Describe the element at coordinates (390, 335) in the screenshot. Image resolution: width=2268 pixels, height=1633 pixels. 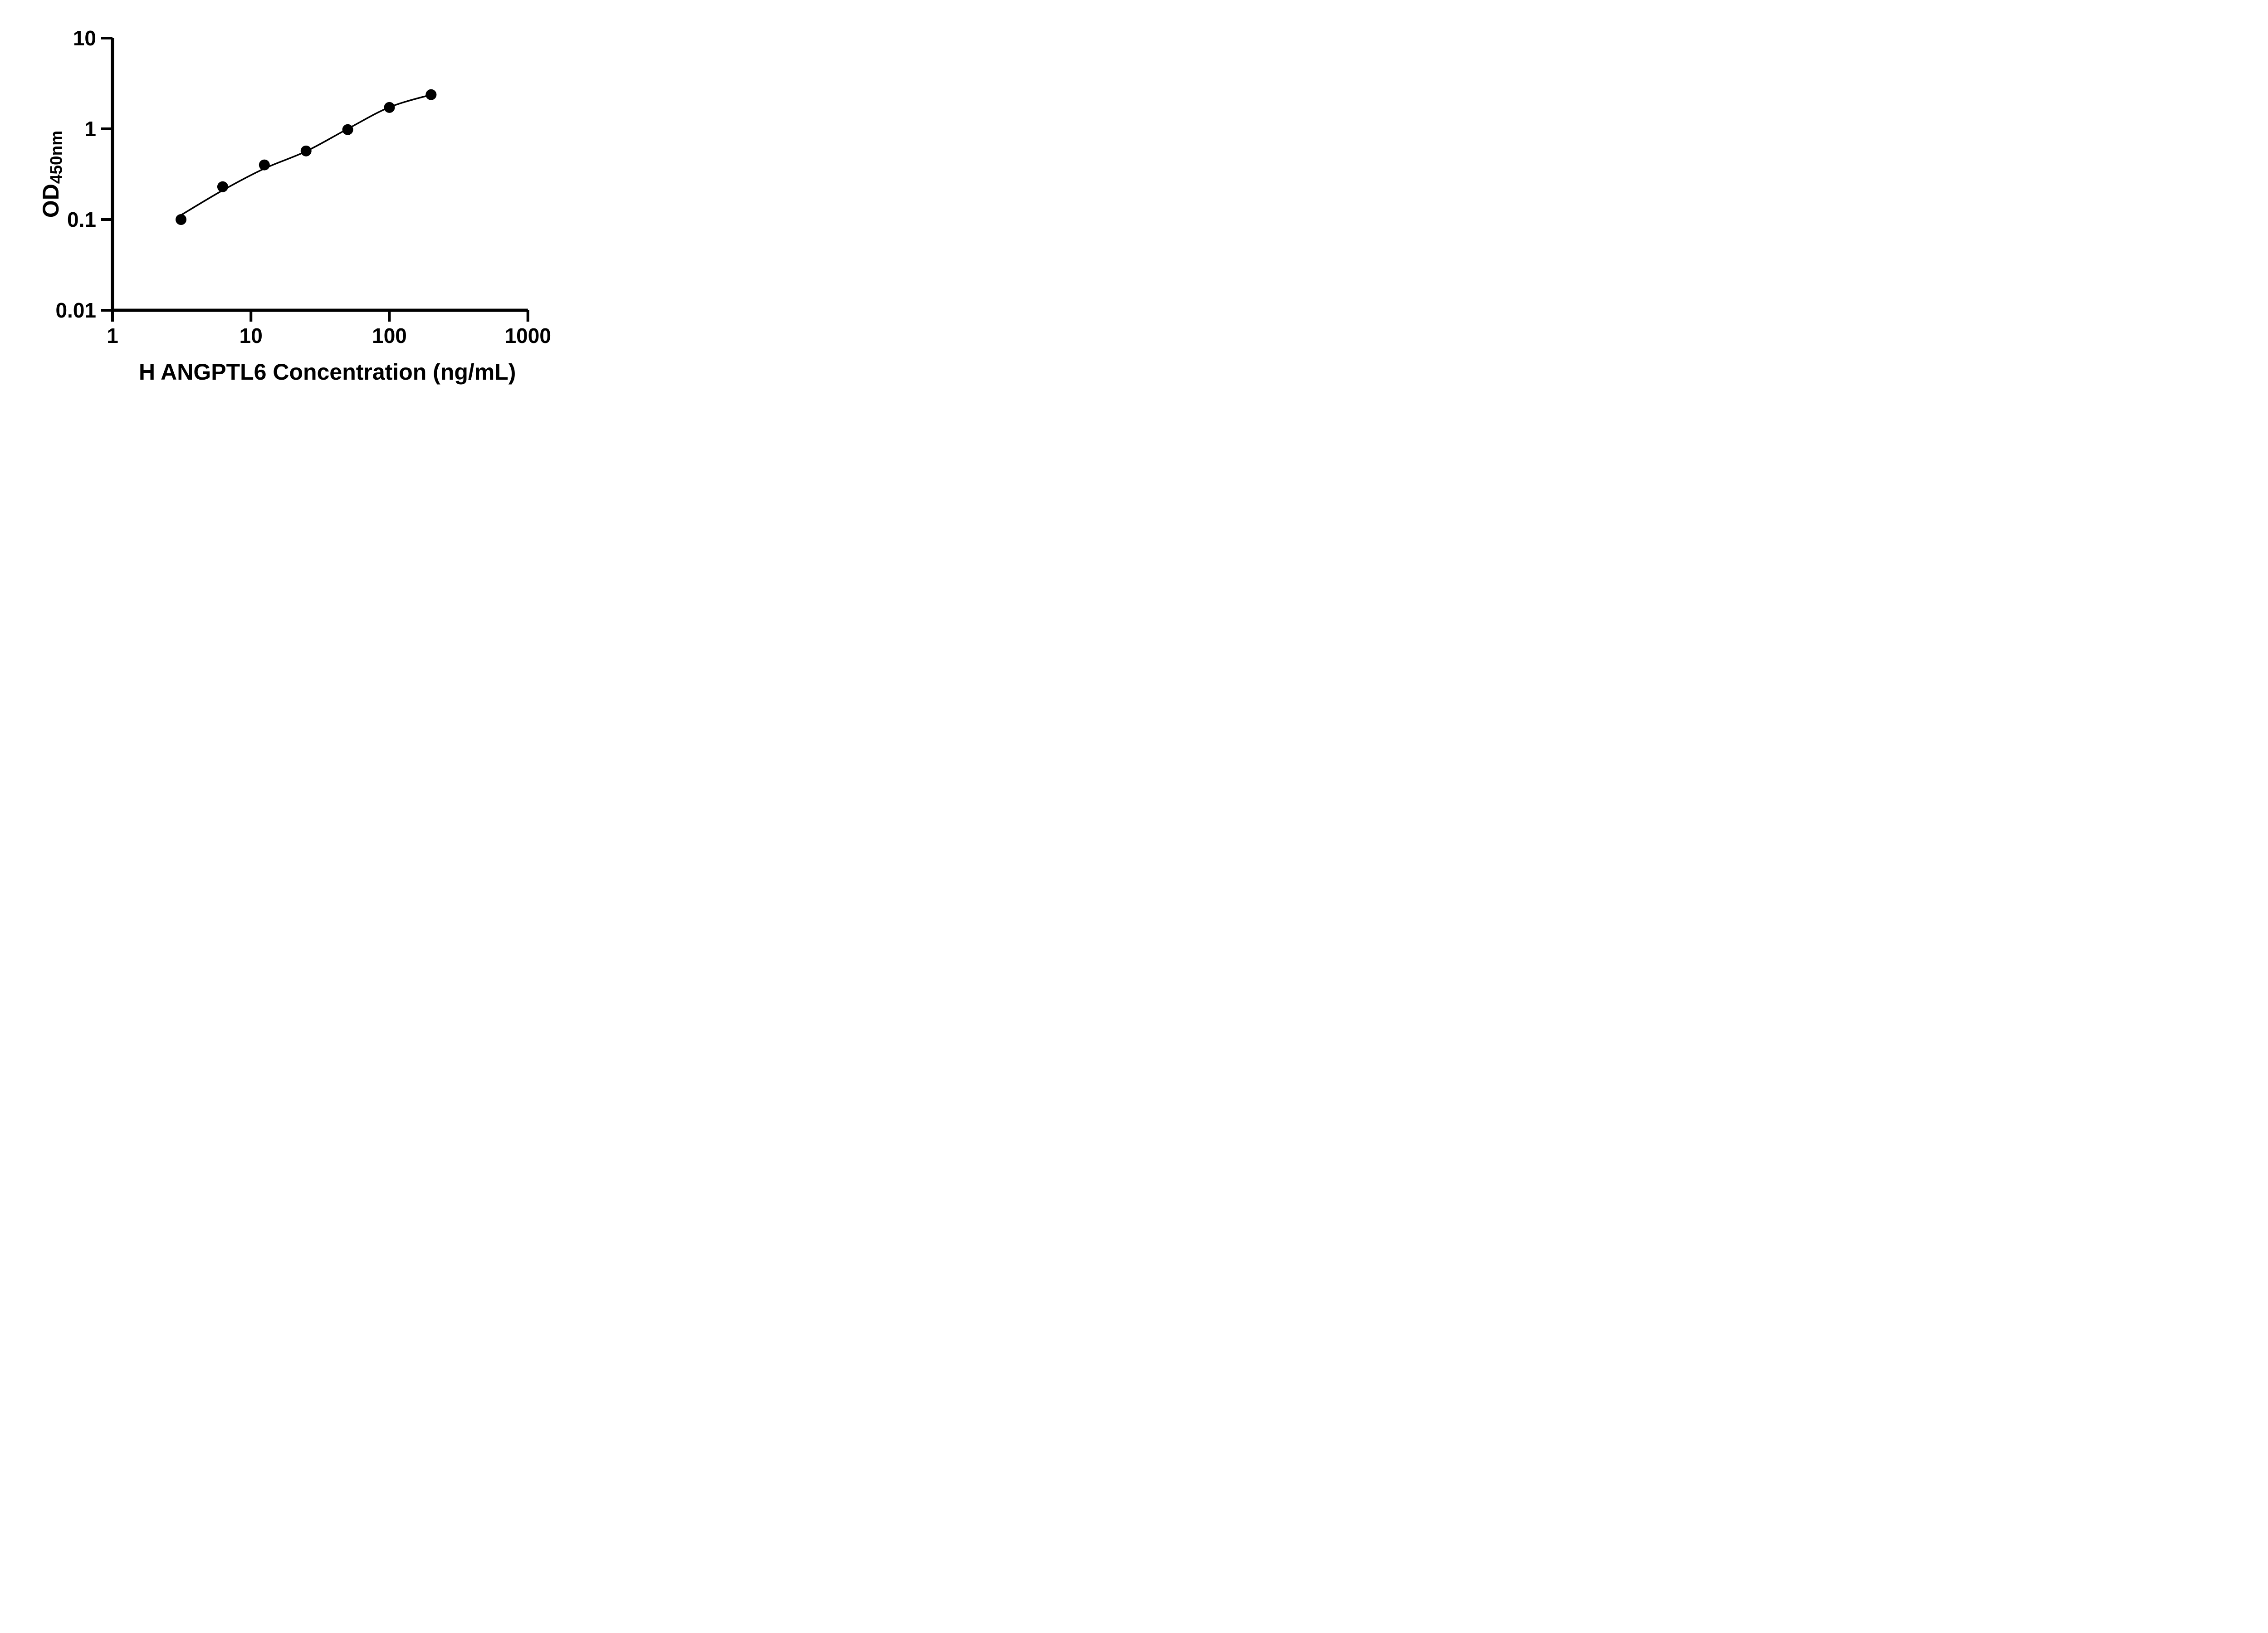
I see `x-tick-label-100: 100` at that location.